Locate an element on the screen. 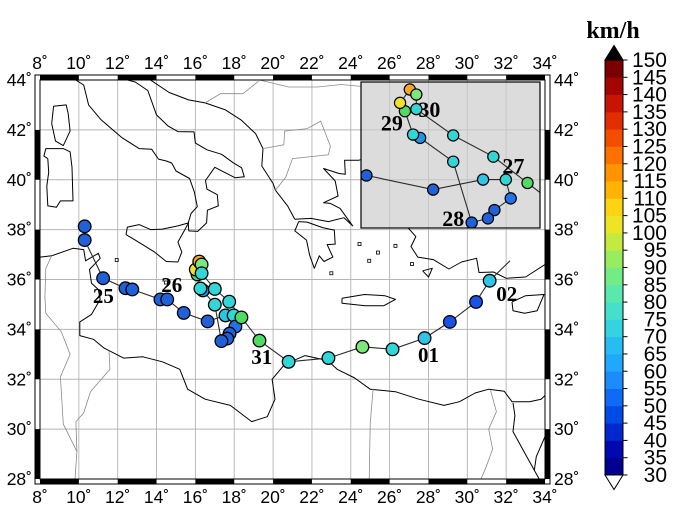  colorbar-tick-label: 55 is located at coordinates (655, 389).